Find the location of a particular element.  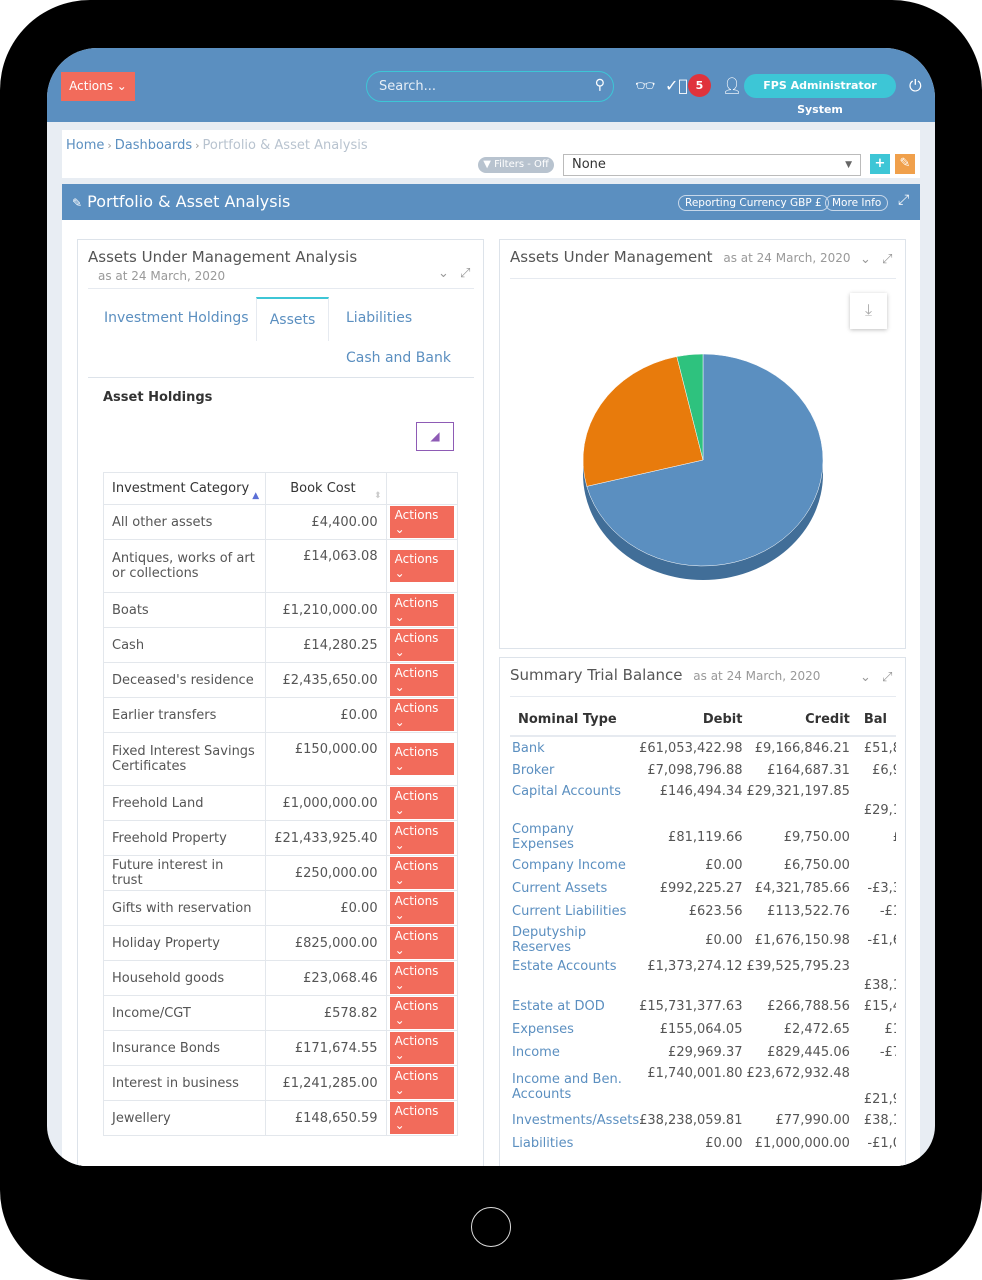

user-menu-button: FPS Administrator System is located at coordinates (820, 95).